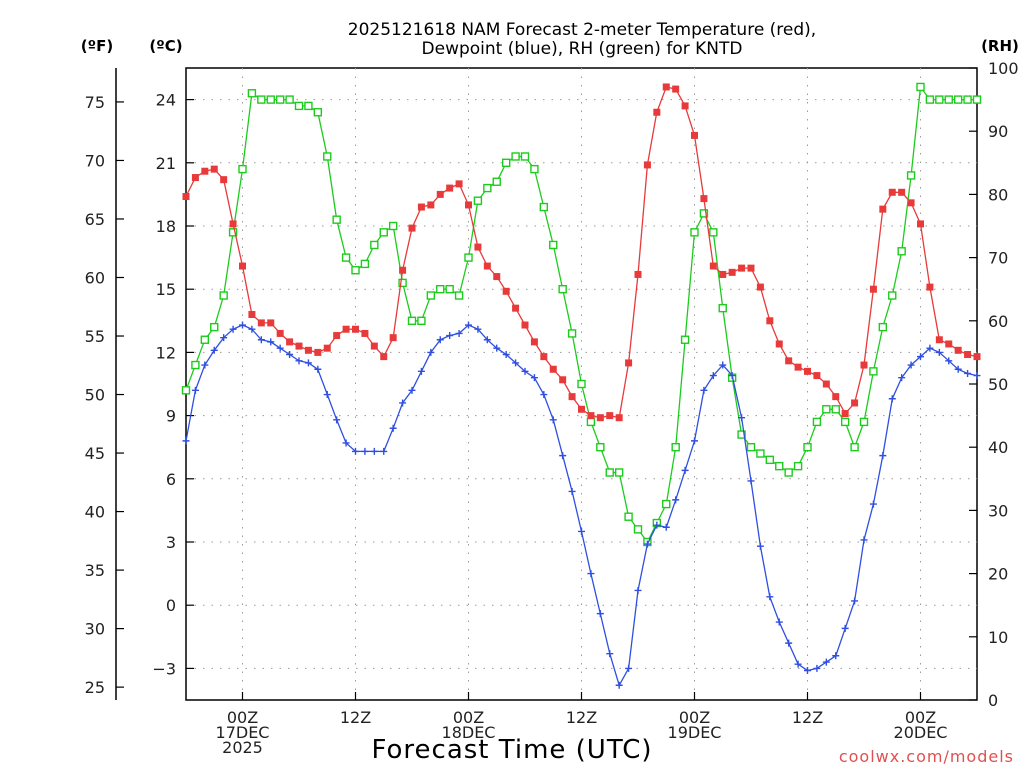 Image resolution: width=1024 pixels, height=768 pixels. What do you see at coordinates (95, 102) in the screenshot?
I see `fahrenheit-tick-label: 75` at bounding box center [95, 102].